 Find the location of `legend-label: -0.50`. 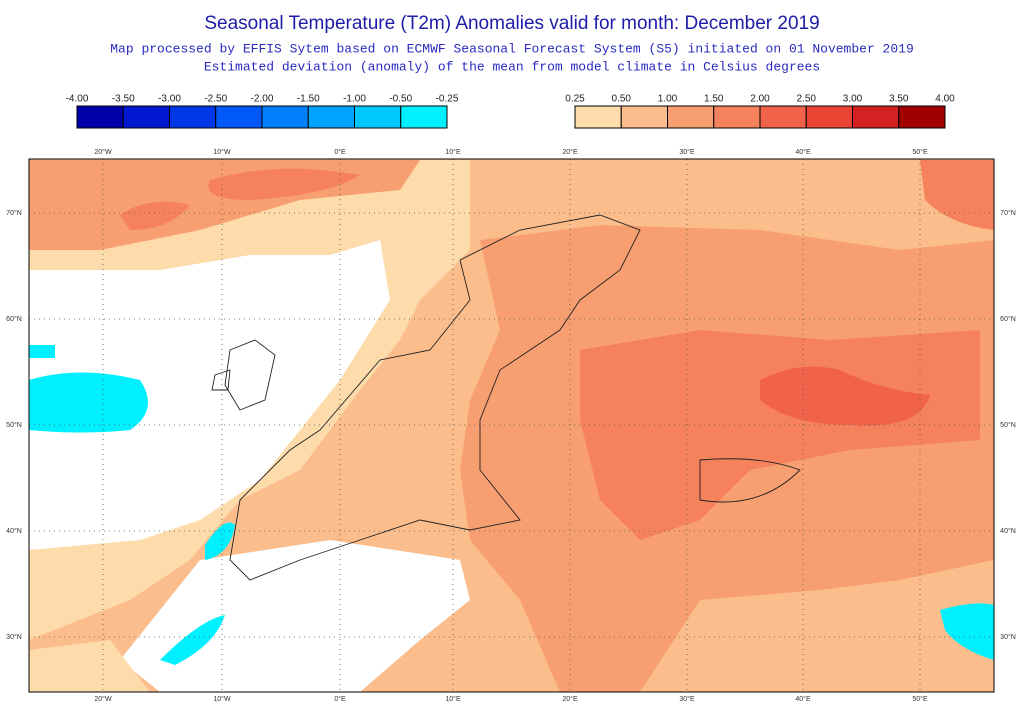

legend-label: -0.50 is located at coordinates (400, 99).